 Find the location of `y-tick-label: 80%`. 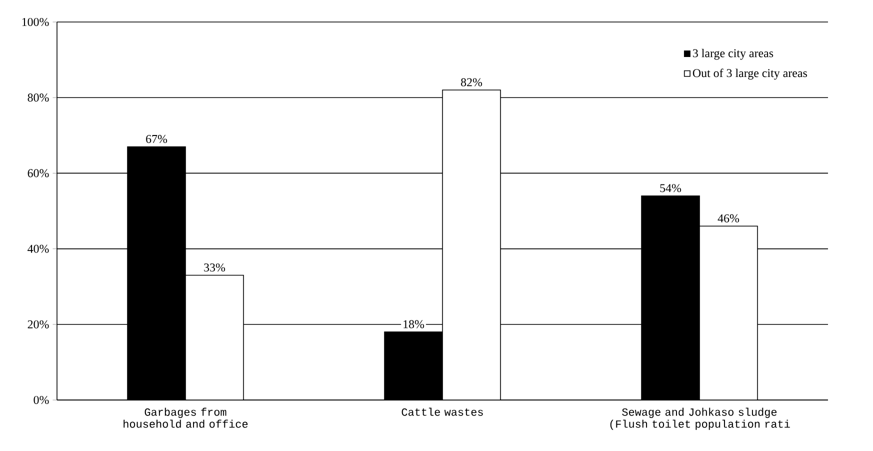

y-tick-label: 80% is located at coordinates (38, 98).